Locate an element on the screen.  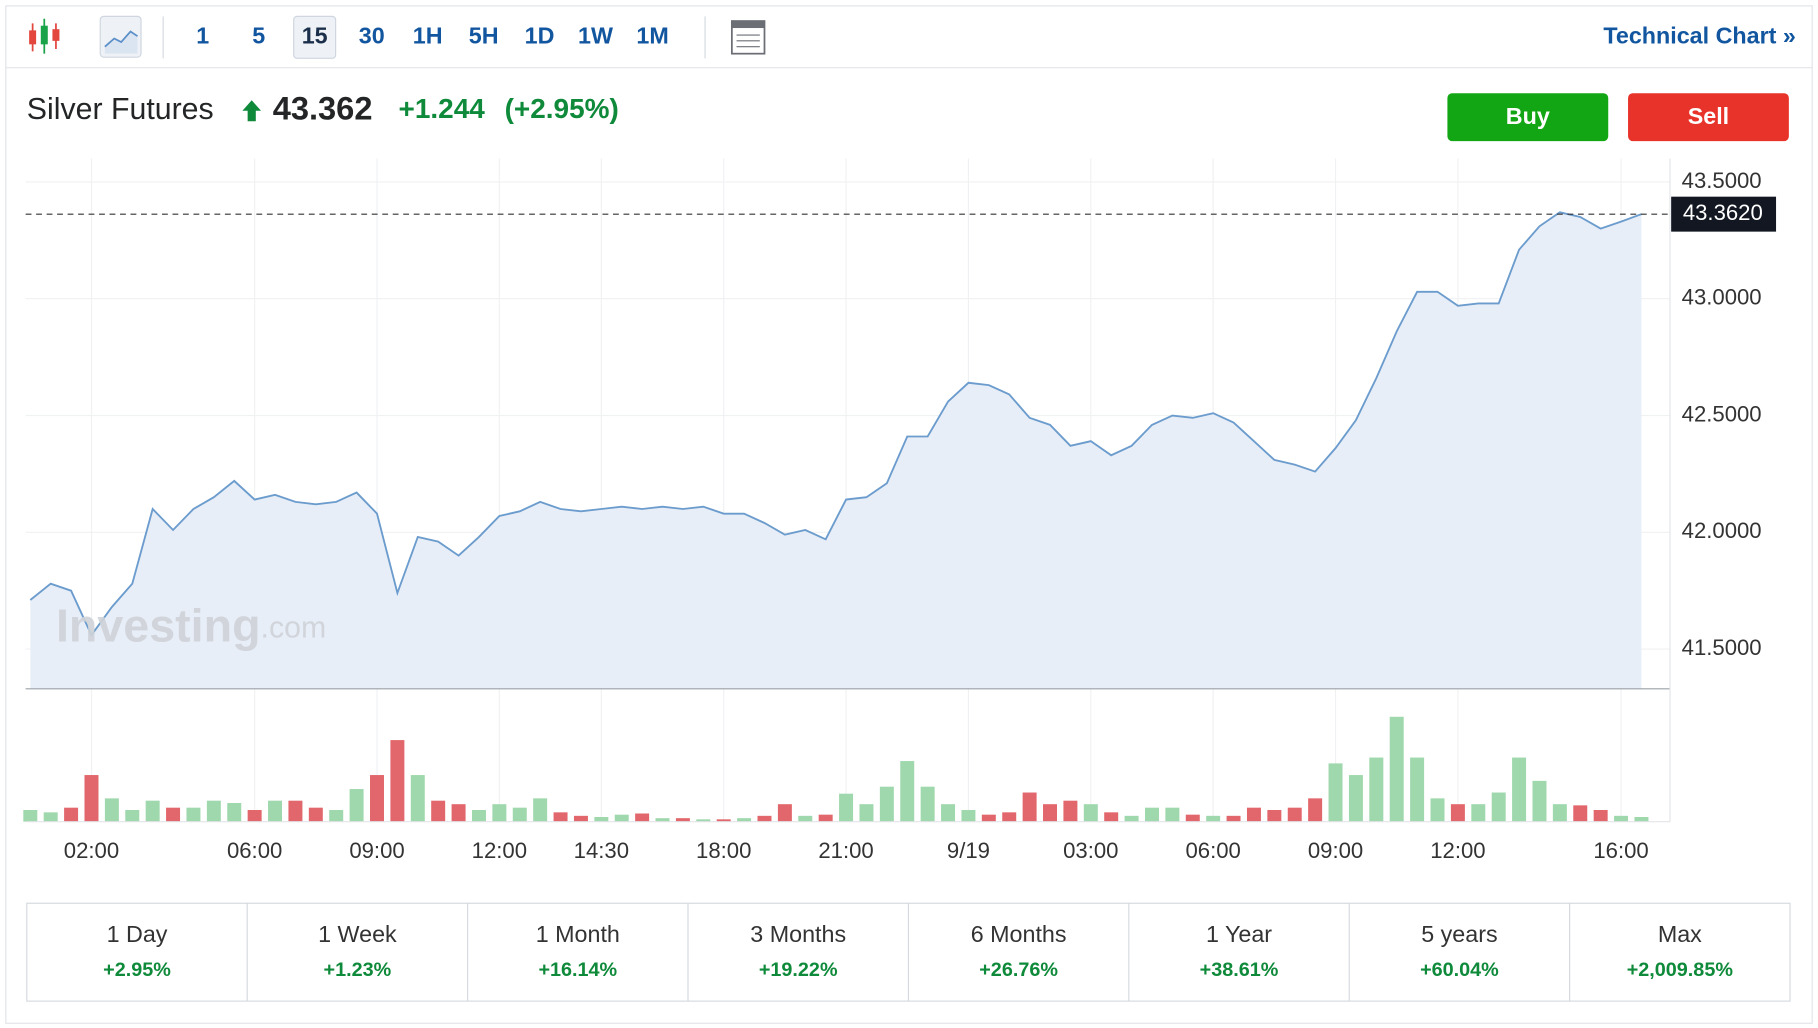
period-label: 1 Year is located at coordinates (1239, 934).